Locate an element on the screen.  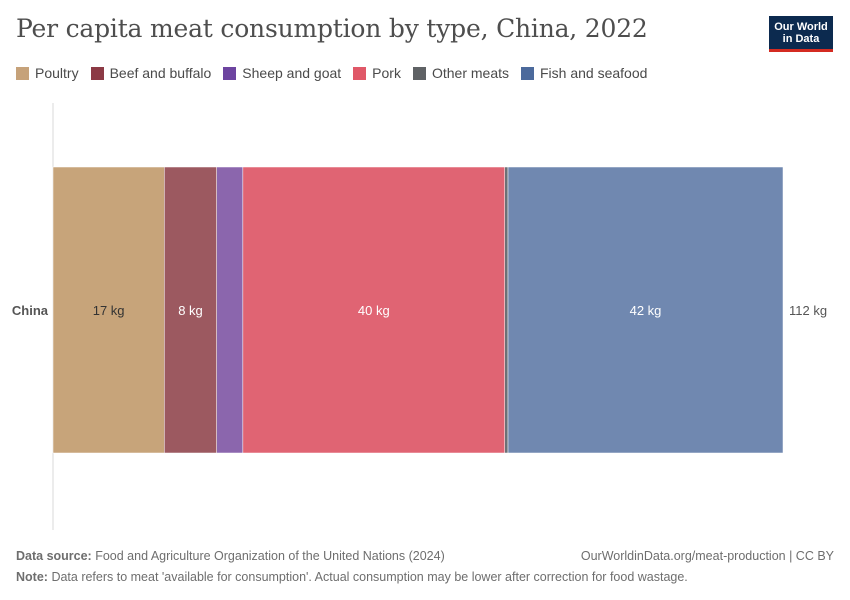
legend-item-other-meats: Other meats is located at coordinates (460, 73).